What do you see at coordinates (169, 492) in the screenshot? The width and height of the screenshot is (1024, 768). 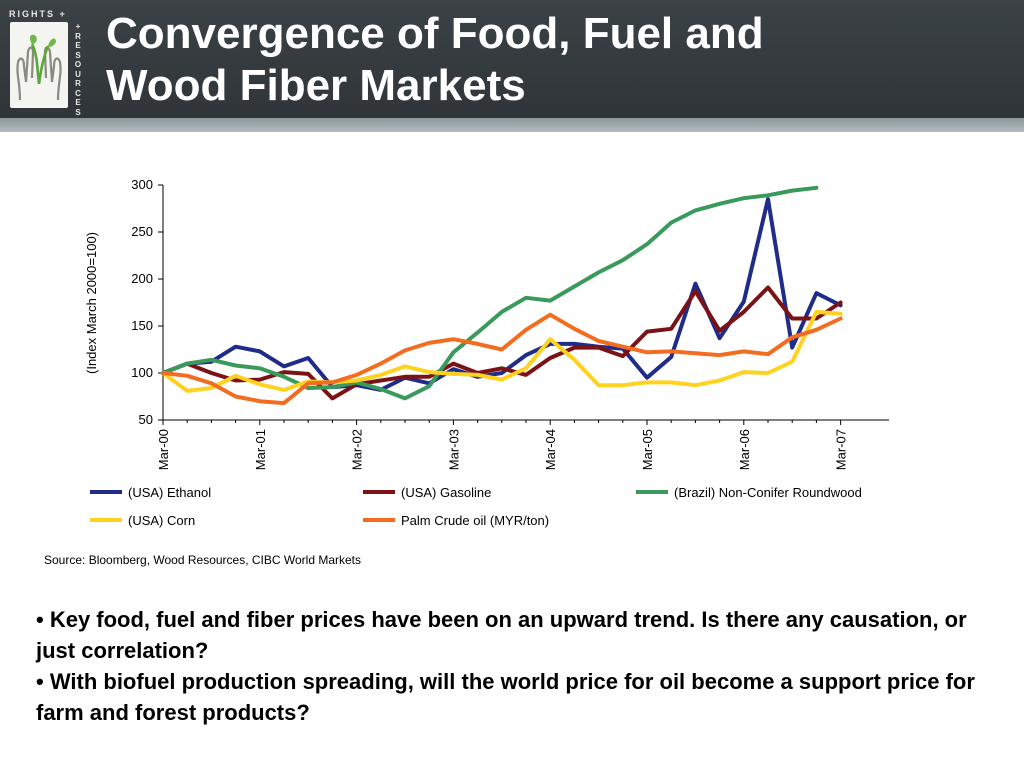 I see `legend-label: (USA) Ethanol` at bounding box center [169, 492].